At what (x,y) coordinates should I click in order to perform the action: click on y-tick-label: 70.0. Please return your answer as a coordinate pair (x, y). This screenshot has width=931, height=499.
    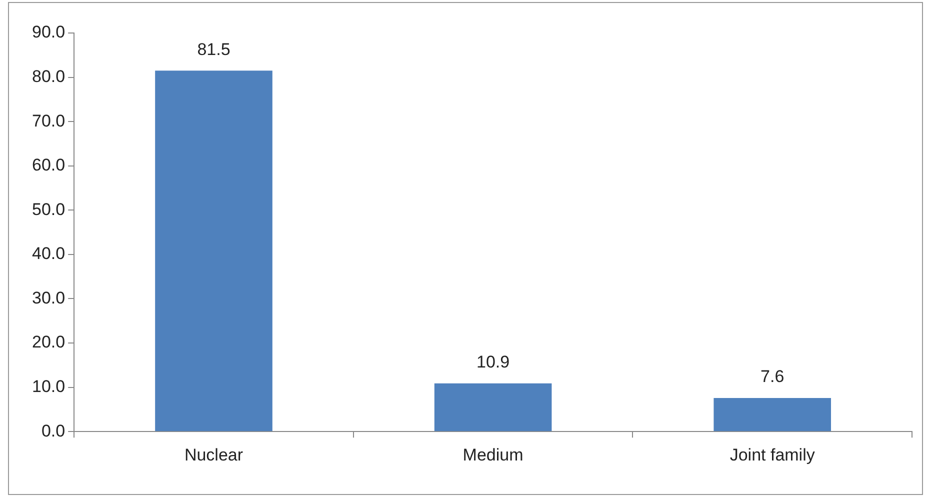
    Looking at the image, I should click on (49, 120).